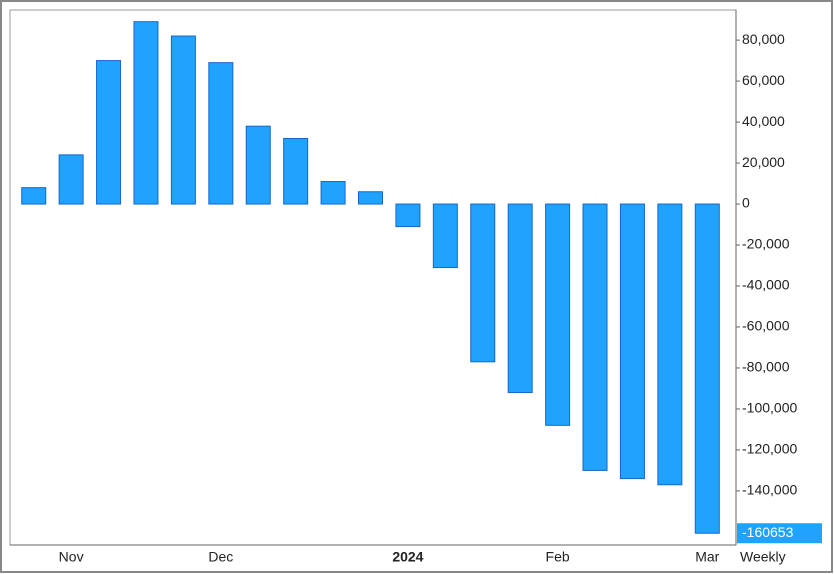  Describe the element at coordinates (763, 557) in the screenshot. I see `period-label: Weekly` at that location.